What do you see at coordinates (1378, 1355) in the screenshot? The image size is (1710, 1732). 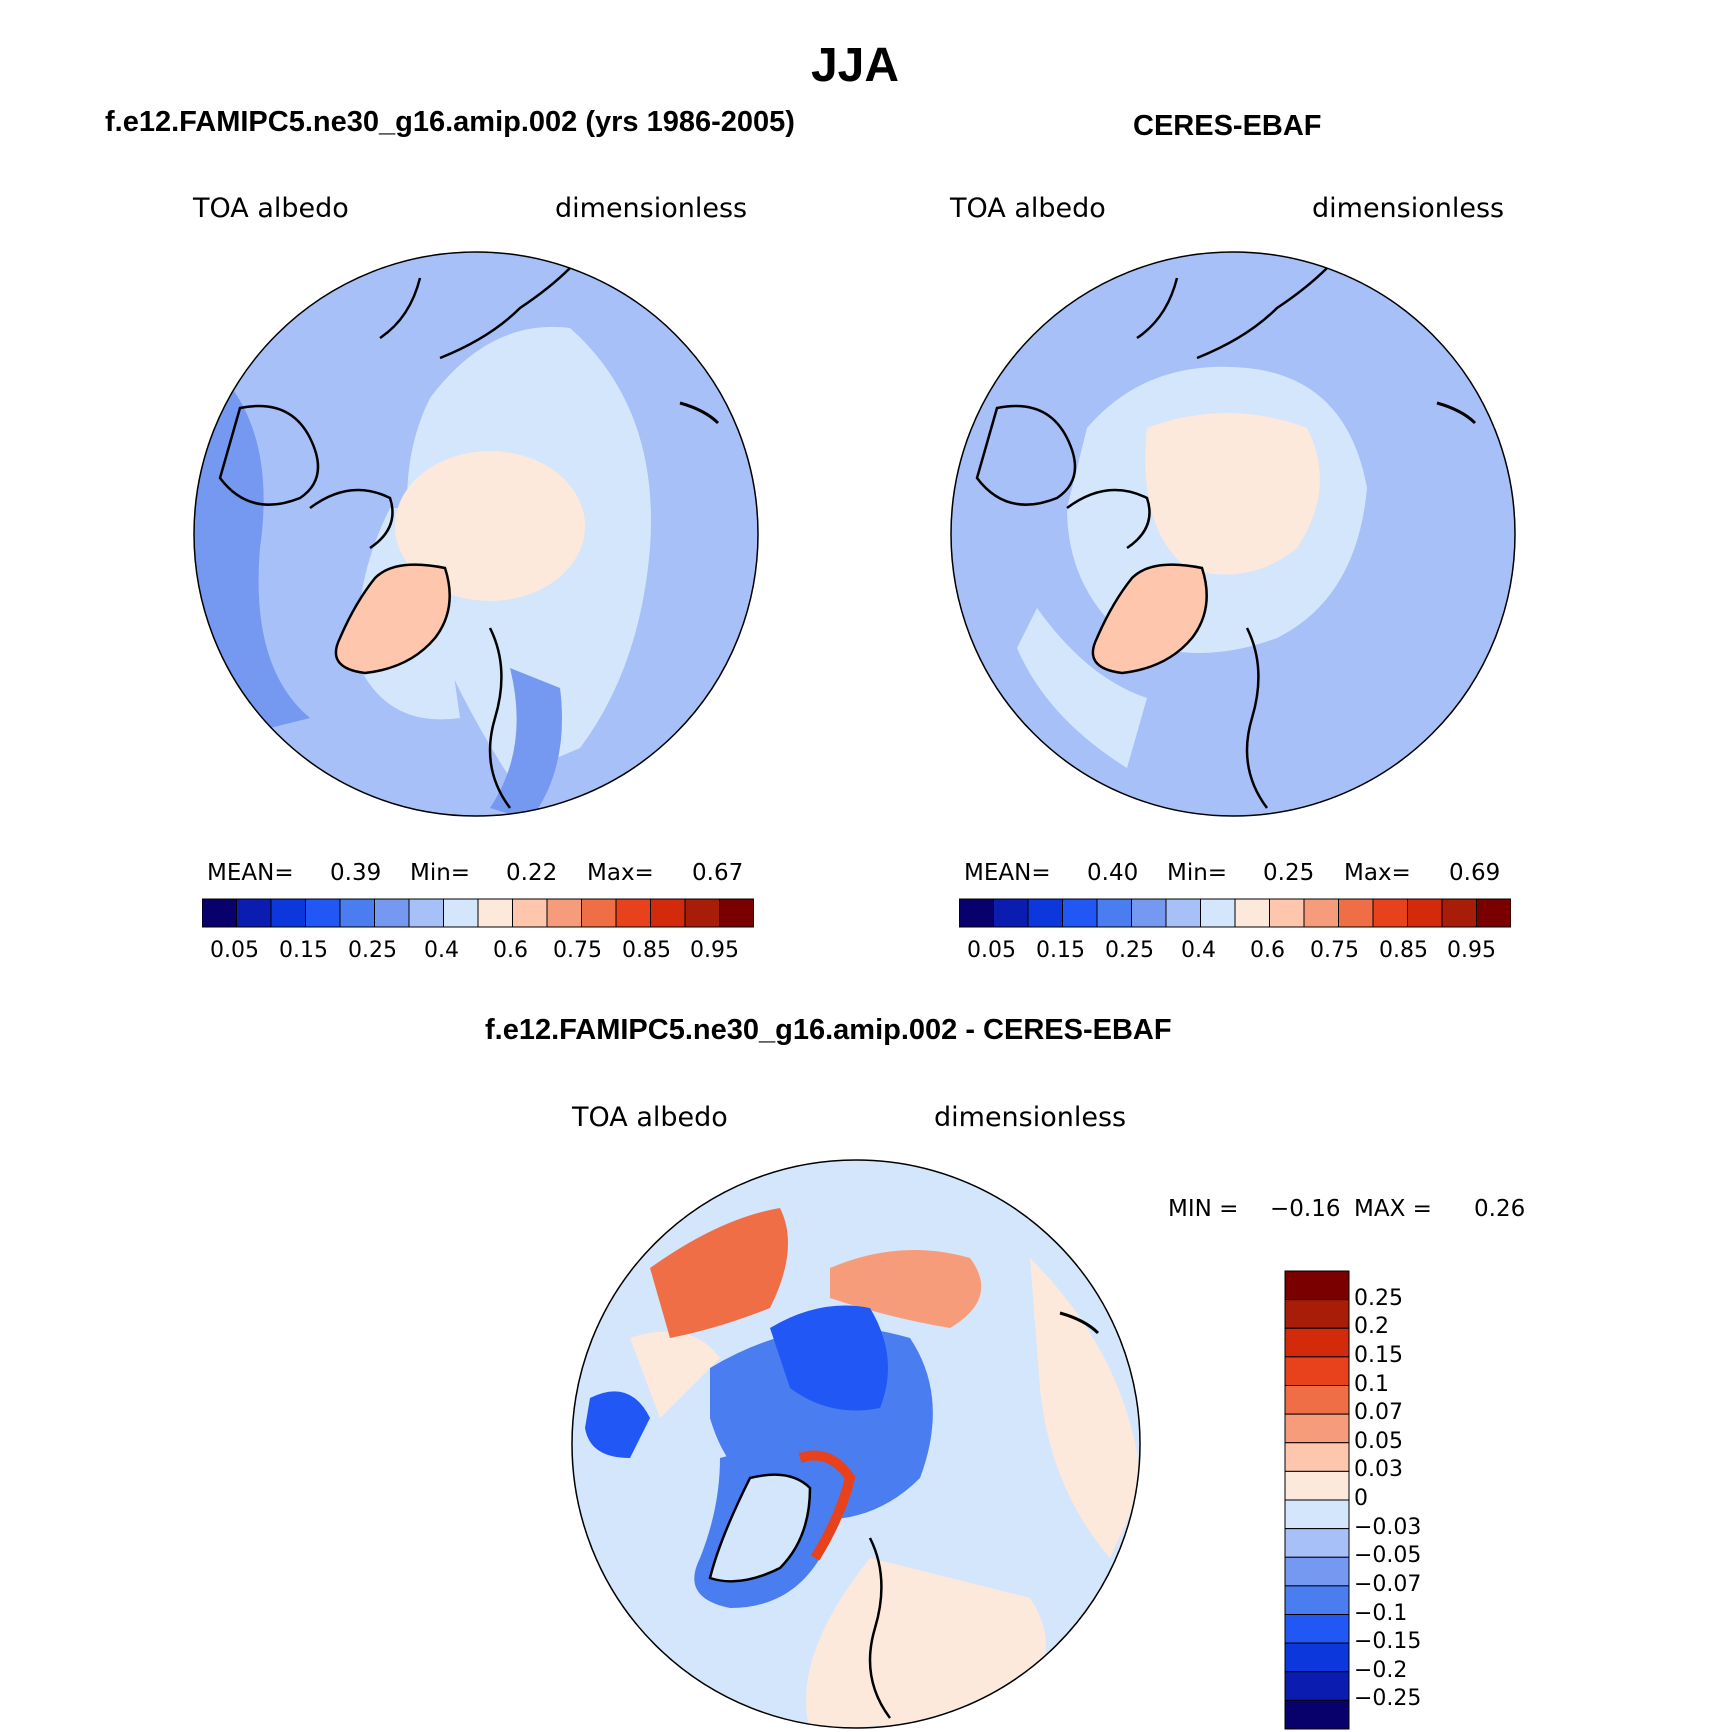 I see `diff-colorbar-tick: 0.15` at bounding box center [1378, 1355].